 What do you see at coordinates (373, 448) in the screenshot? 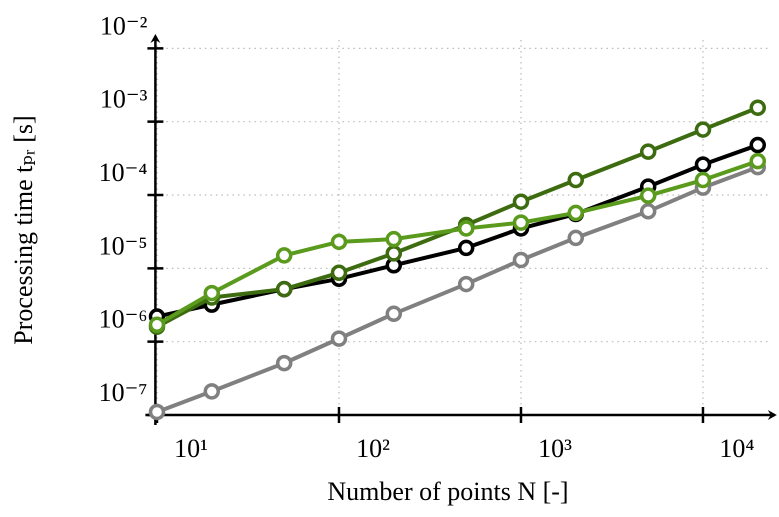
I see `x-tick-label: 10²` at bounding box center [373, 448].